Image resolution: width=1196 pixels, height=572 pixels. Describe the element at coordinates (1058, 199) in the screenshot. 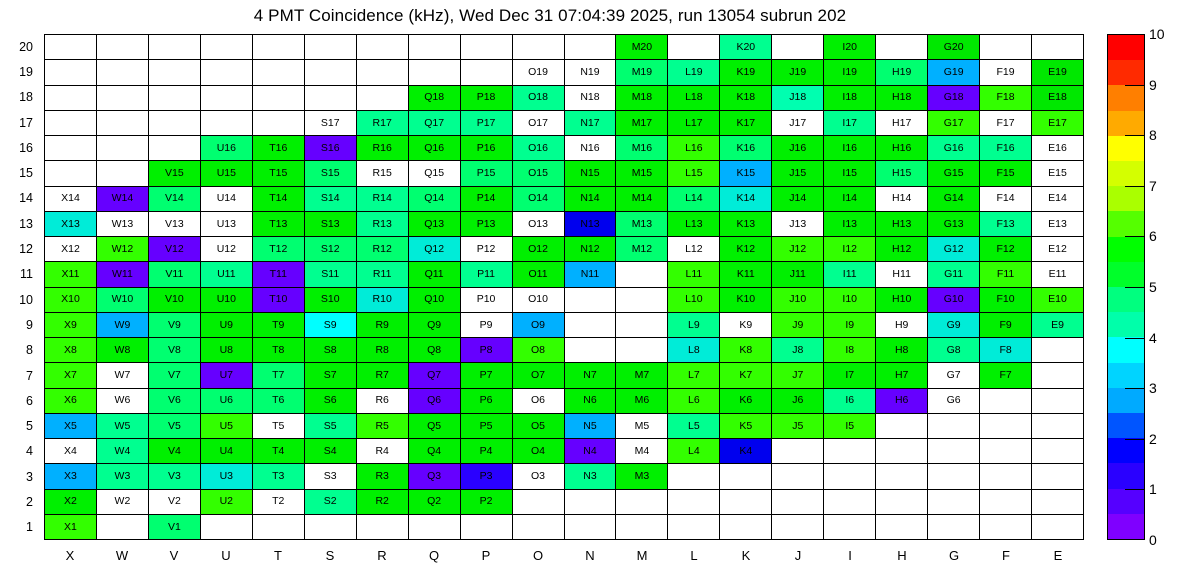

I see `heatmap-cell: E14` at that location.